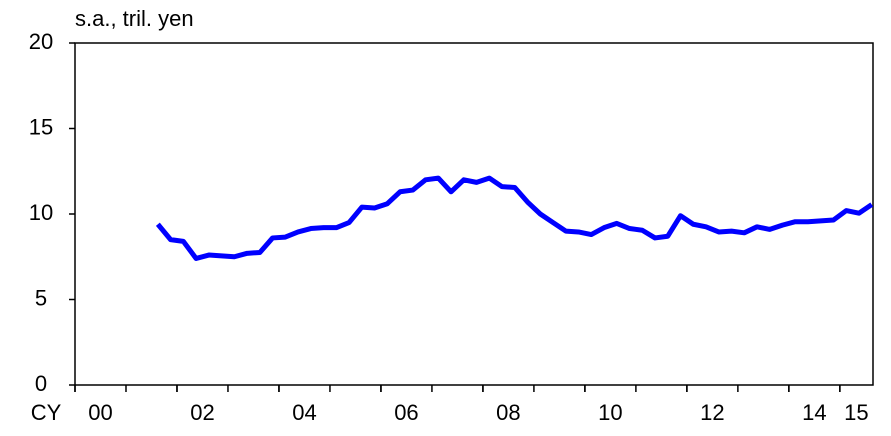  Describe the element at coordinates (202, 412) in the screenshot. I see `x-tick-label: 02` at that location.